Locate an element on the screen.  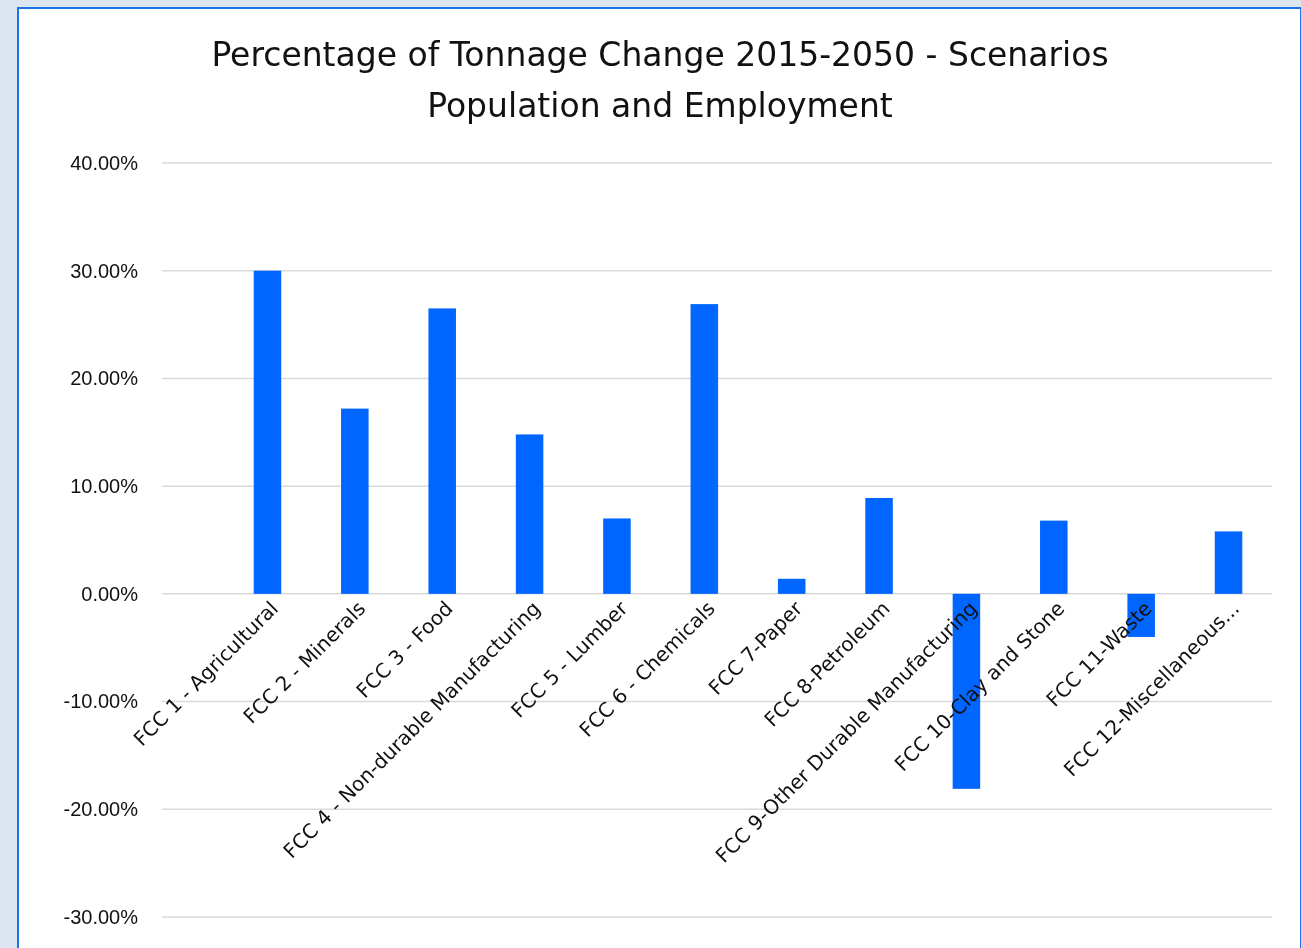
y-tick-label: 10.00% is located at coordinates (104, 486).